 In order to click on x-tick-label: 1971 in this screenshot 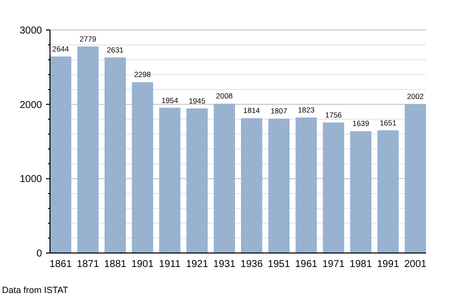, I will do `click(334, 264)`.